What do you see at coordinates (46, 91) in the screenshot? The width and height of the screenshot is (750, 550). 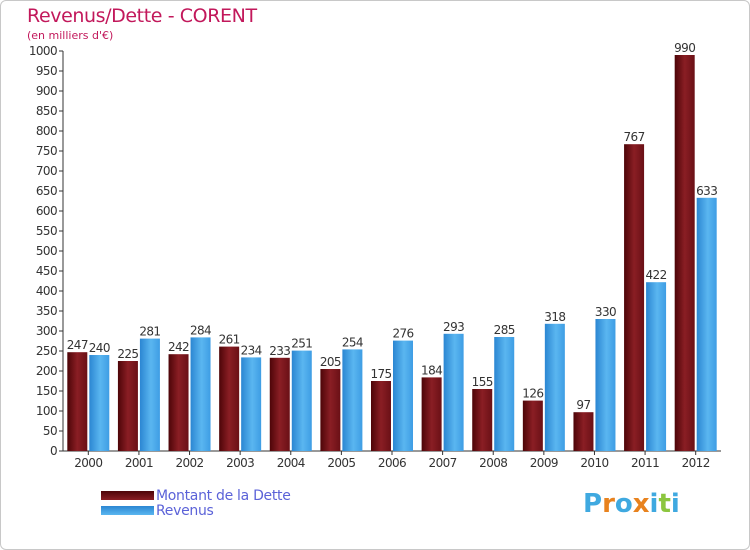 I see `y-tick-label: 900` at bounding box center [46, 91].